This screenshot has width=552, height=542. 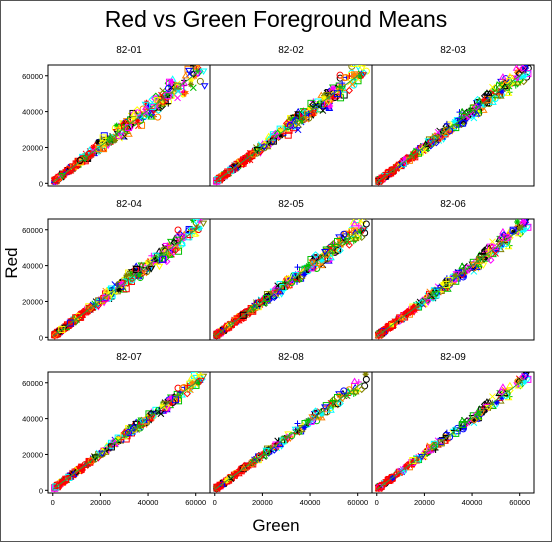 I want to click on y-tick-label: 60000, so click(x=32, y=230).